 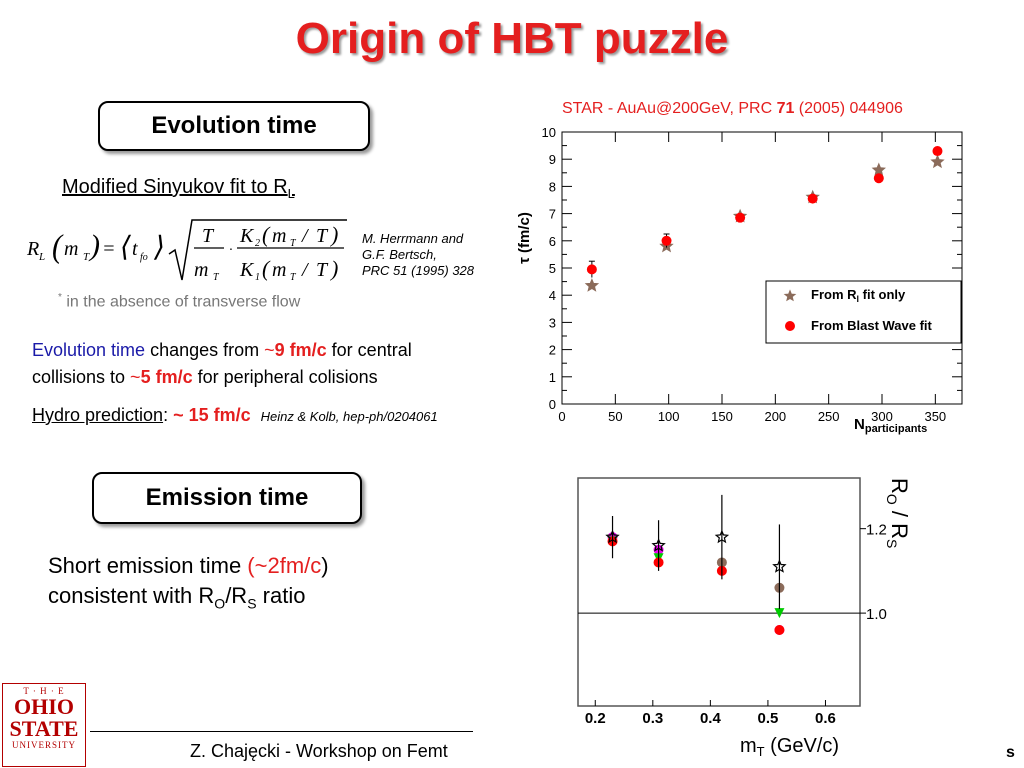 What do you see at coordinates (227, 498) in the screenshot?
I see `emission-time-box: Emission time` at bounding box center [227, 498].